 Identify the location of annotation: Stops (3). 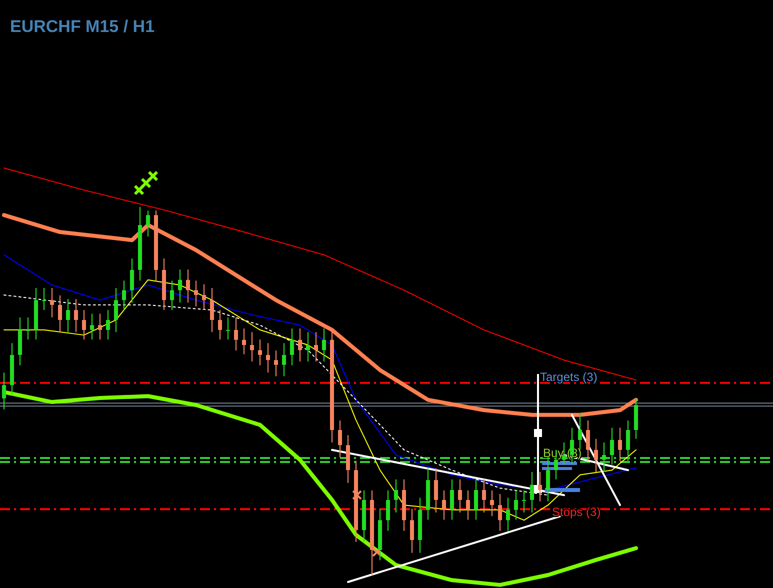
(576, 512).